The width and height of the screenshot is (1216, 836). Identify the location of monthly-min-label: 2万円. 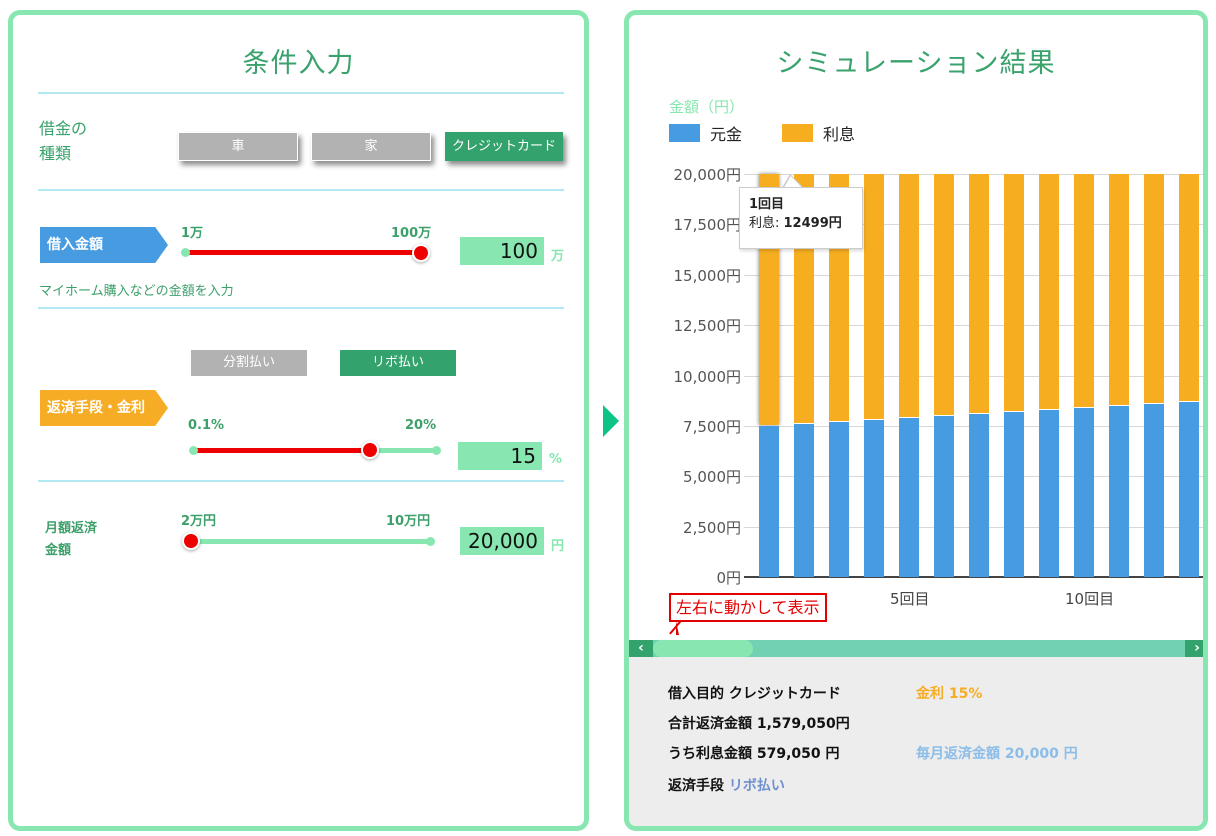
(199, 521).